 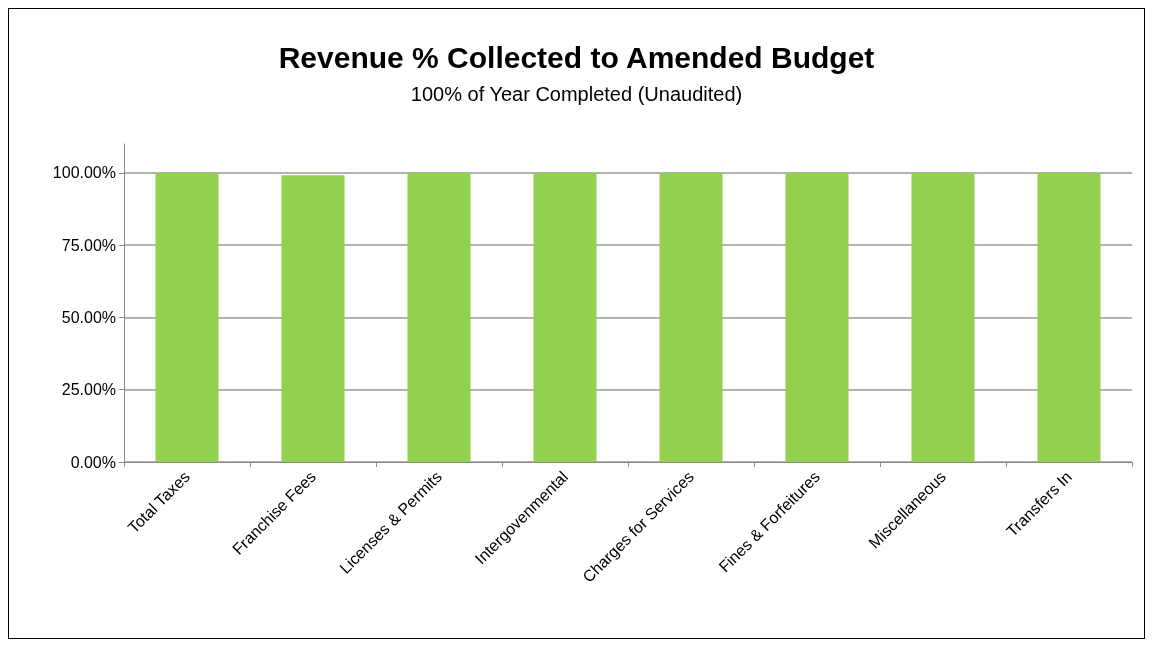 What do you see at coordinates (88, 245) in the screenshot?
I see `y-tick-label: 75.00%` at bounding box center [88, 245].